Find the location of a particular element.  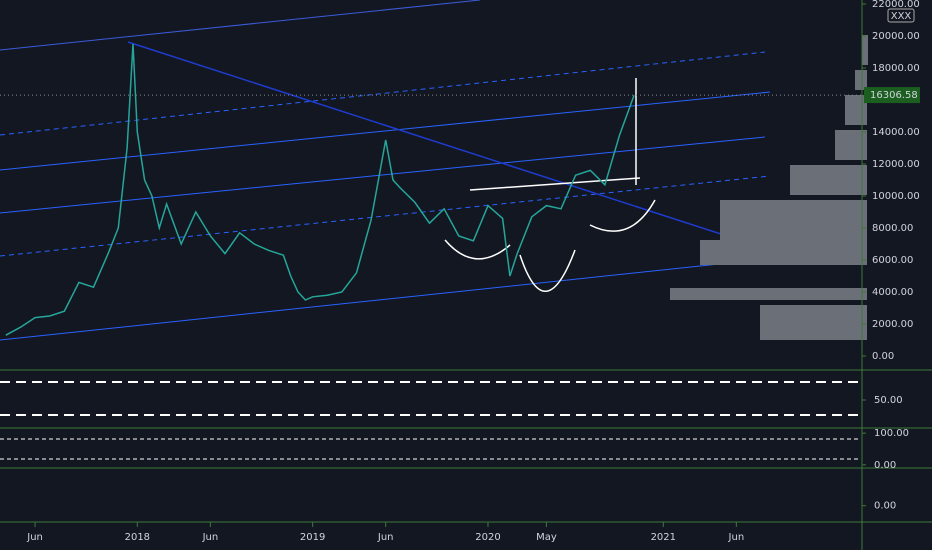

symbol-badge-box is located at coordinates (901, 15).